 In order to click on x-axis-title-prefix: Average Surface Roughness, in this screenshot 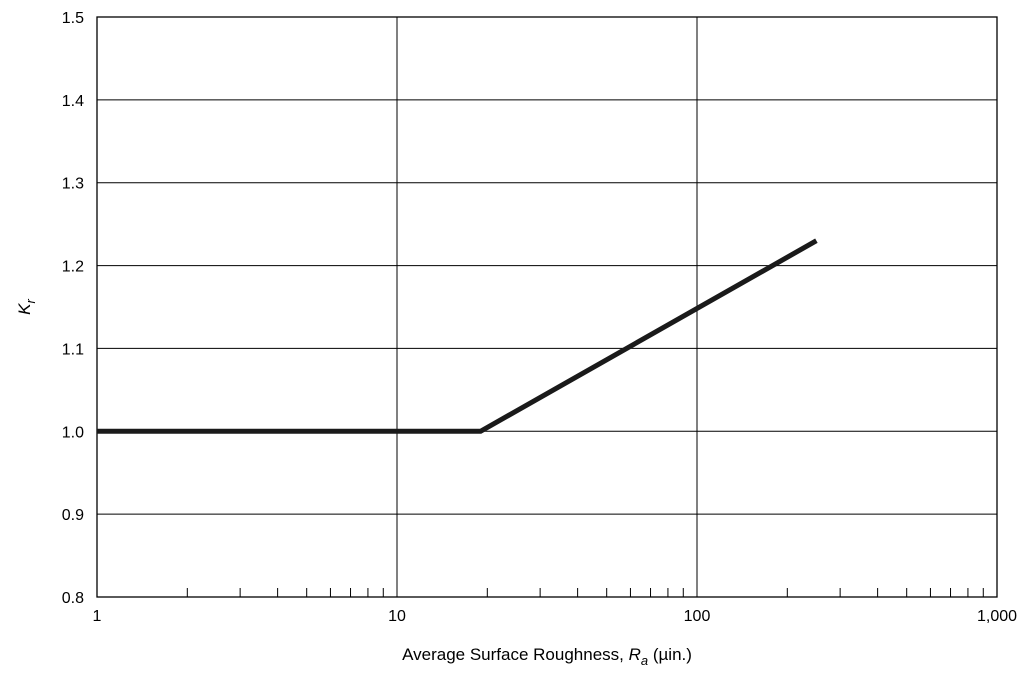, I will do `click(515, 654)`.